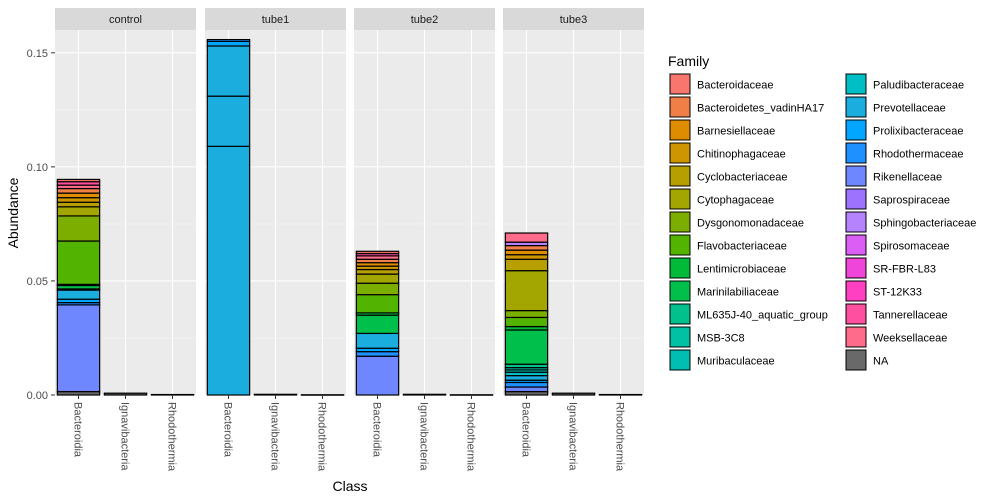  Describe the element at coordinates (741, 155) in the screenshot. I see `legend-label: Chitinophagaceae` at that location.